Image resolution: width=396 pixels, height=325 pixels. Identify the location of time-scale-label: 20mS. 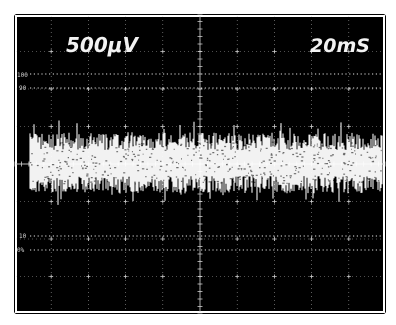
(340, 46).